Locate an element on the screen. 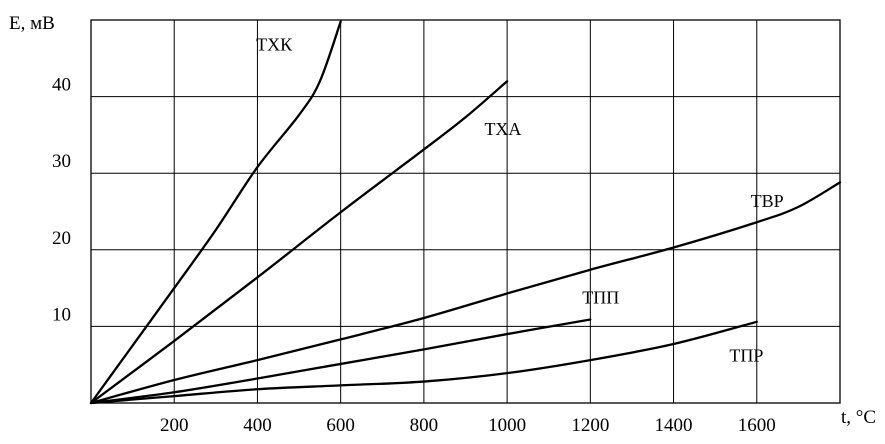 This screenshot has height=444, width=885. x-tick-label: 600 is located at coordinates (340, 425).